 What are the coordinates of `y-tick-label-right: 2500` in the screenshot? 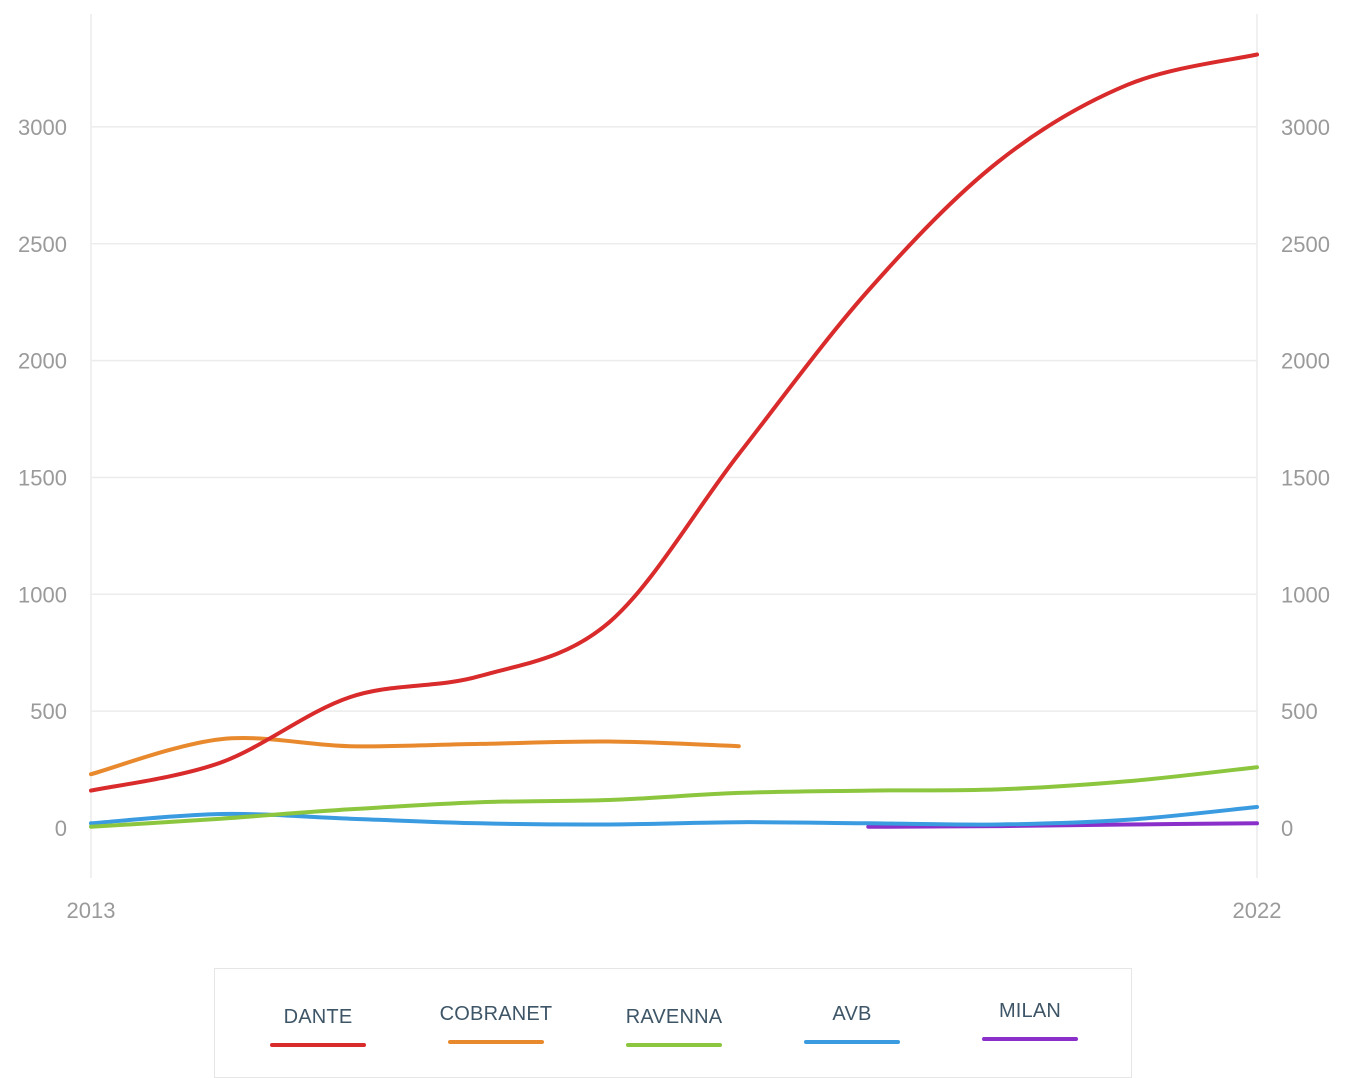 It's located at (1305, 244).